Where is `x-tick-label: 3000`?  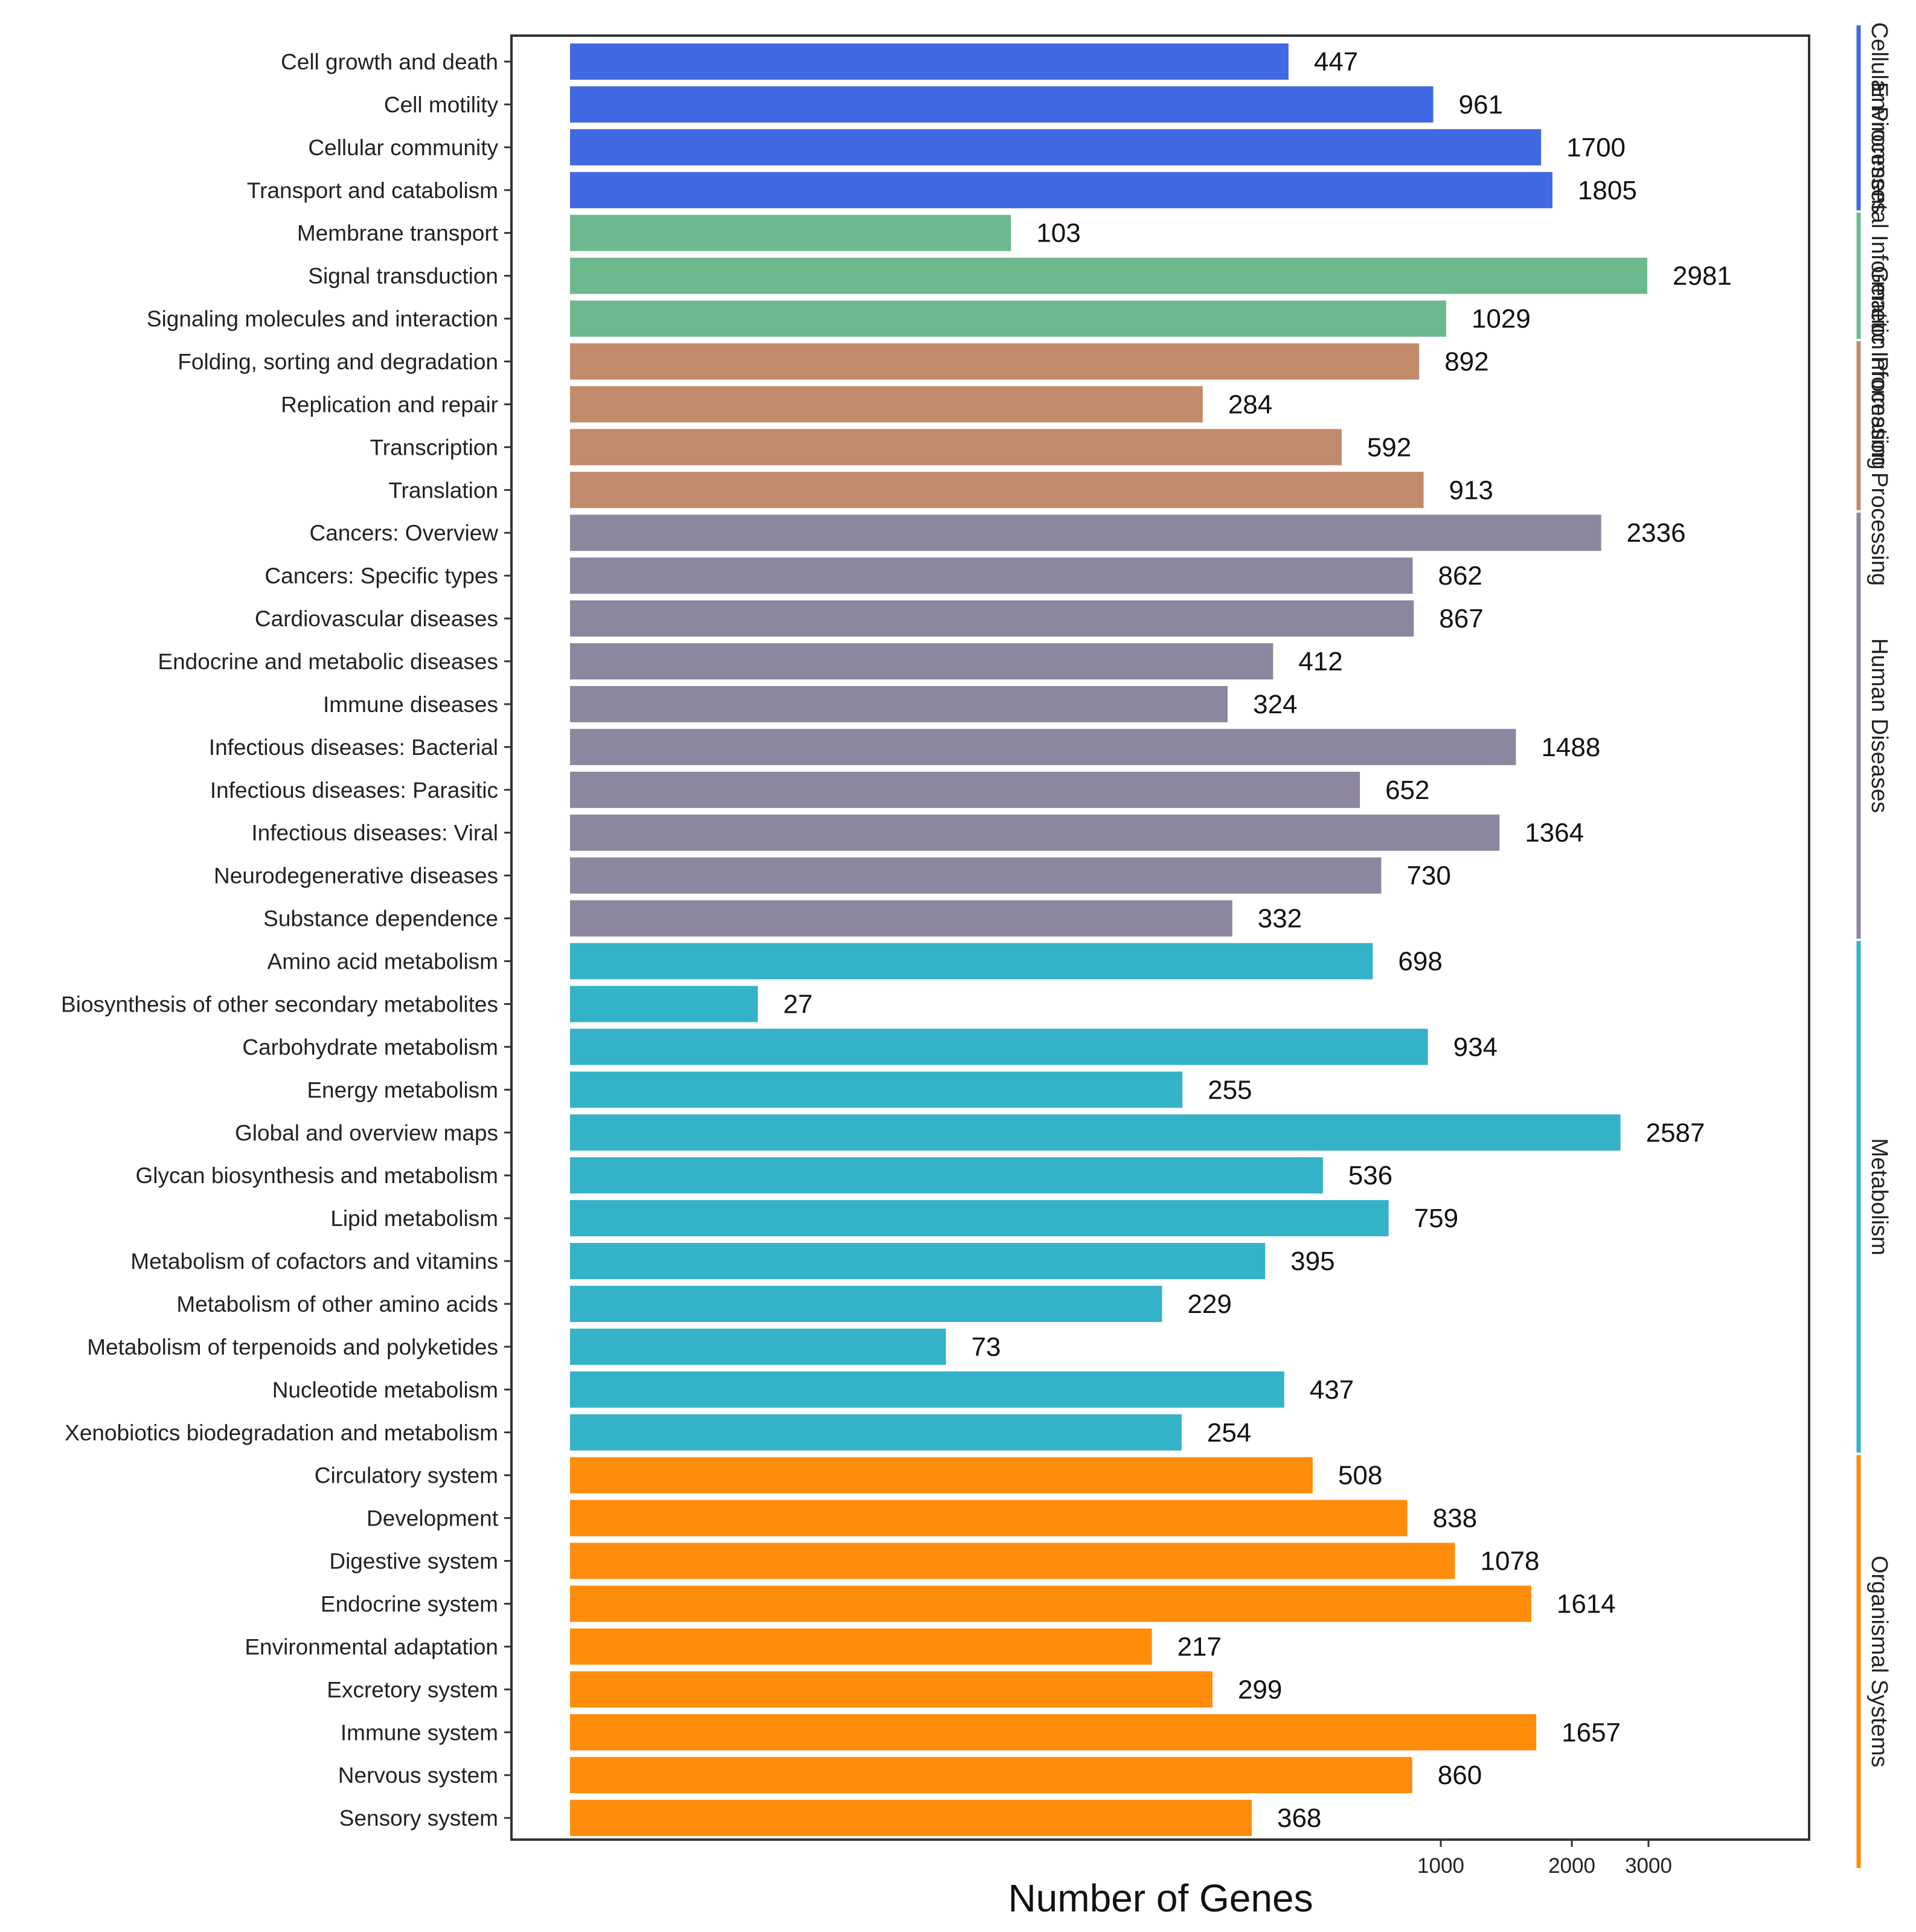
x-tick-label: 3000 is located at coordinates (1649, 1866).